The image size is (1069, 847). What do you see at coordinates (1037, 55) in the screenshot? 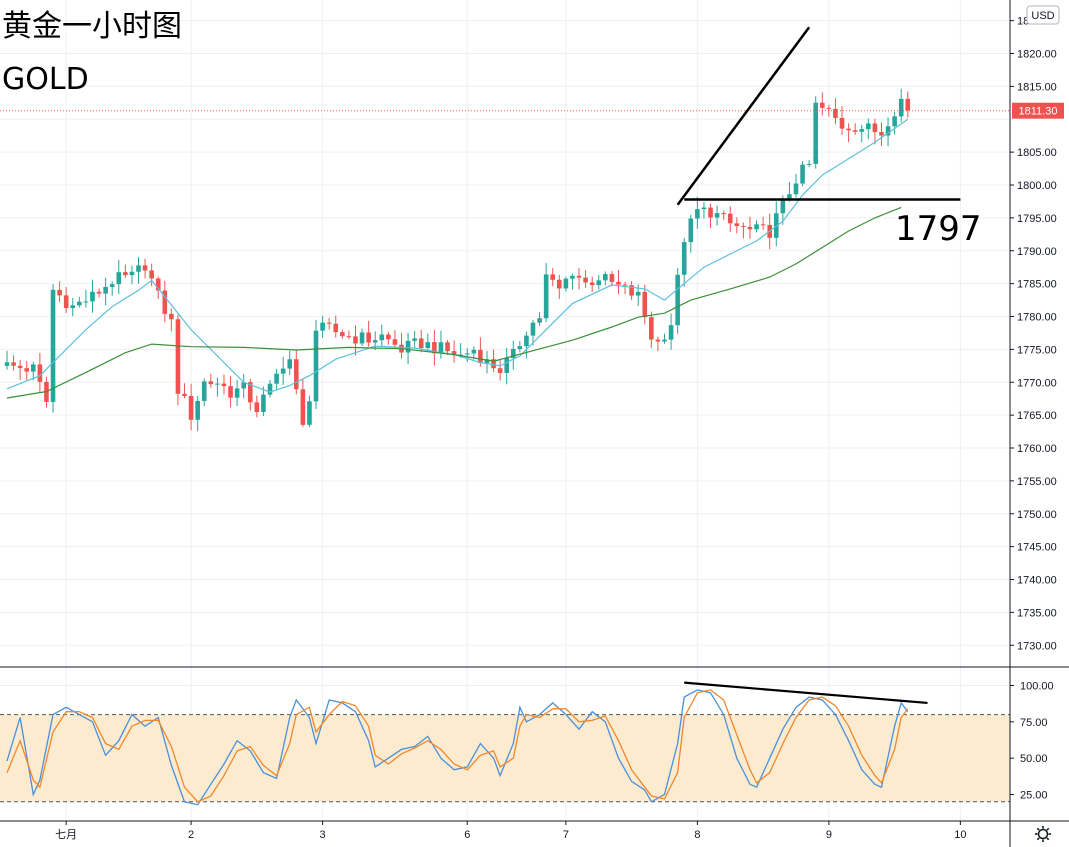
I see `price-tick-label: 1820.00` at bounding box center [1037, 55].